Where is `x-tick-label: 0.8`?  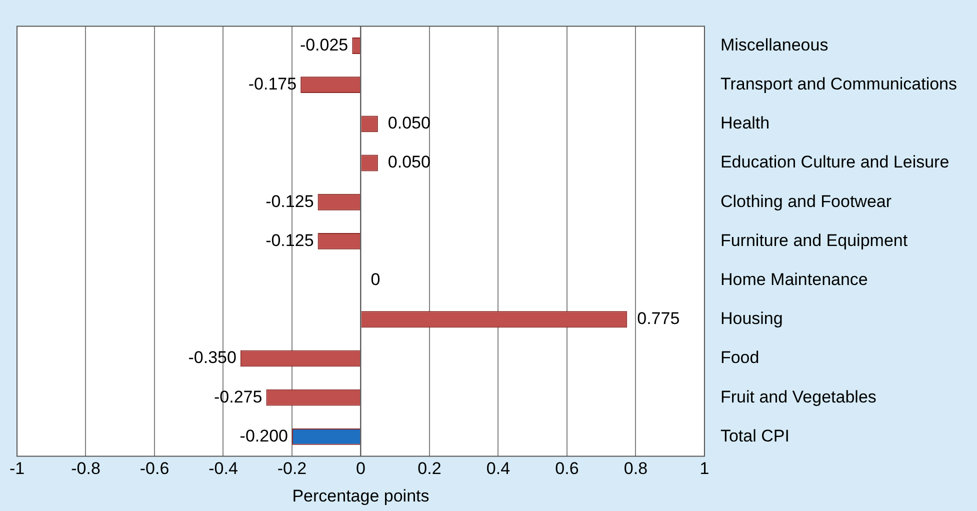
x-tick-label: 0.8 is located at coordinates (636, 468).